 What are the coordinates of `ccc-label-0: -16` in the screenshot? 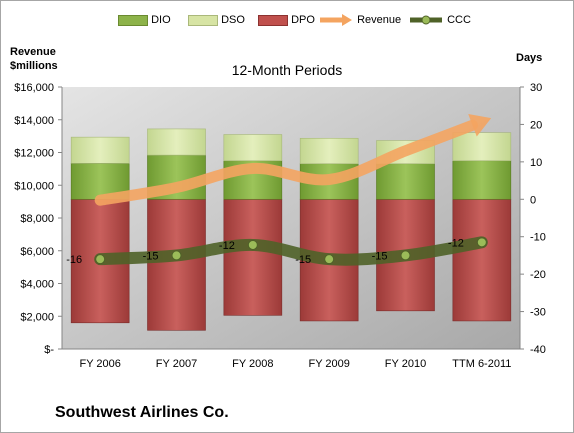 It's located at (74, 260).